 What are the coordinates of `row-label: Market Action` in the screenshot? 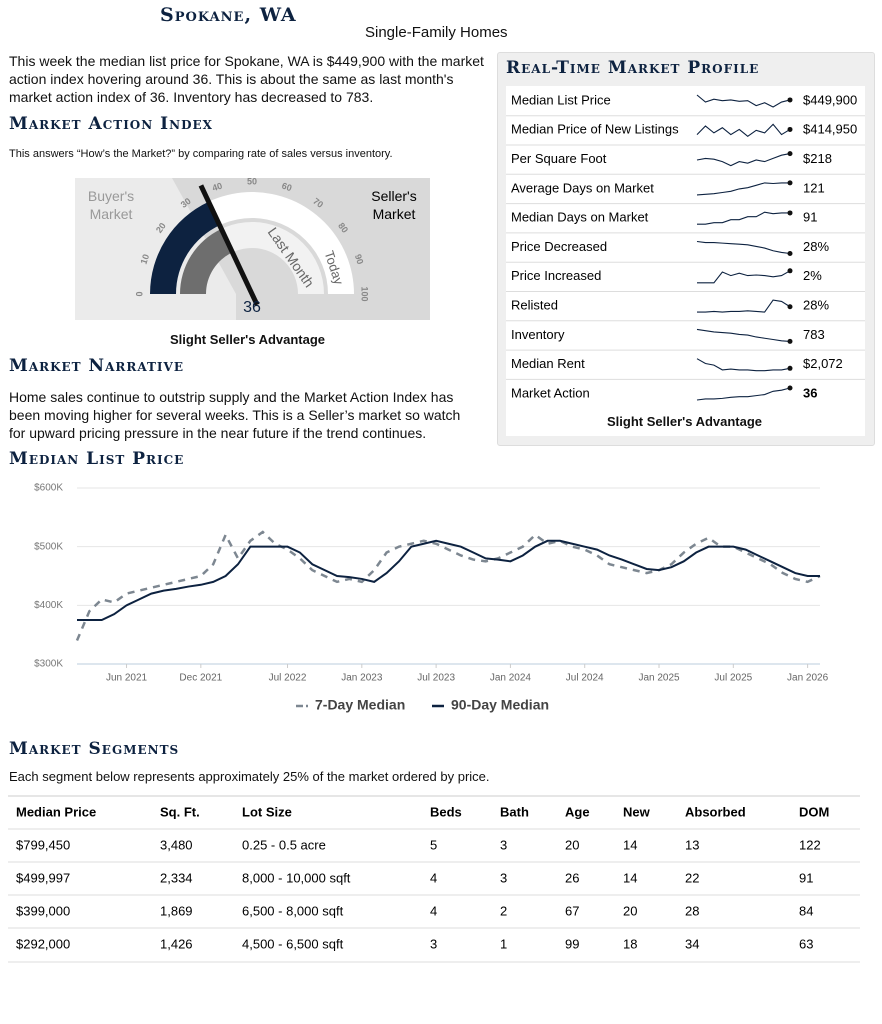 It's located at (550, 392).